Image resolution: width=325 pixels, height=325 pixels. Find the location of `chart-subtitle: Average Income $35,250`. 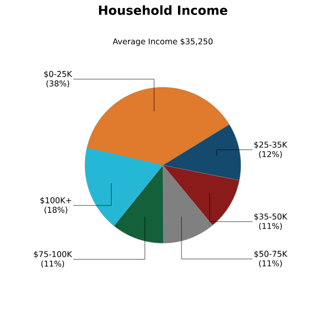

chart-subtitle: Average Income $35,250 is located at coordinates (162, 42).